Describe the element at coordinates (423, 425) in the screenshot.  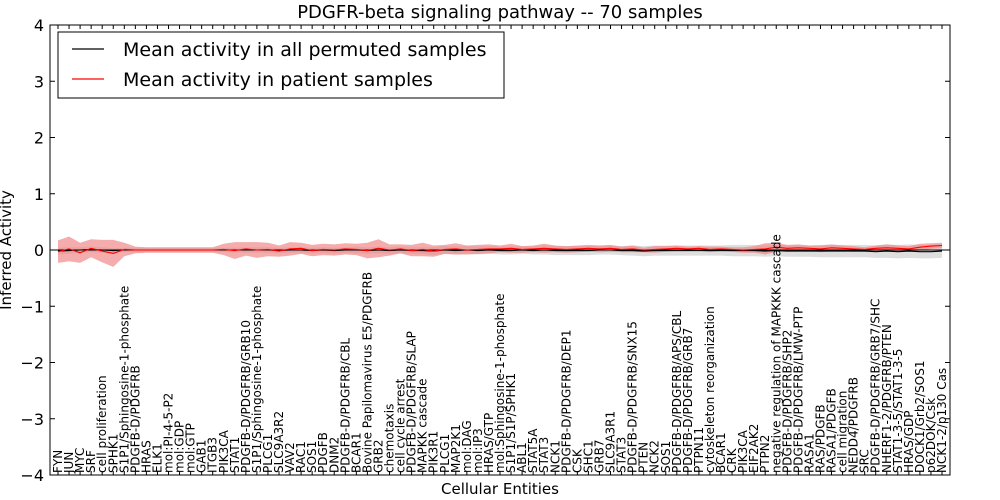
I see `category-label: MAPKK cascade` at that location.